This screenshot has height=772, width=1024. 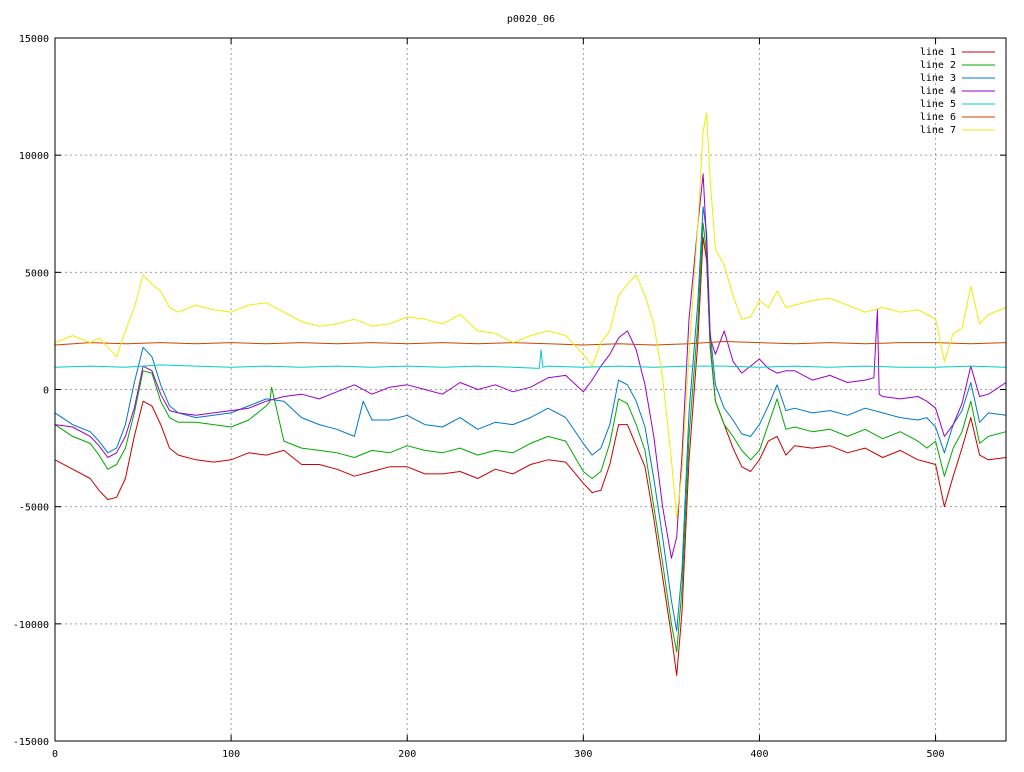 I want to click on legend-label: line 6, so click(x=938, y=117).